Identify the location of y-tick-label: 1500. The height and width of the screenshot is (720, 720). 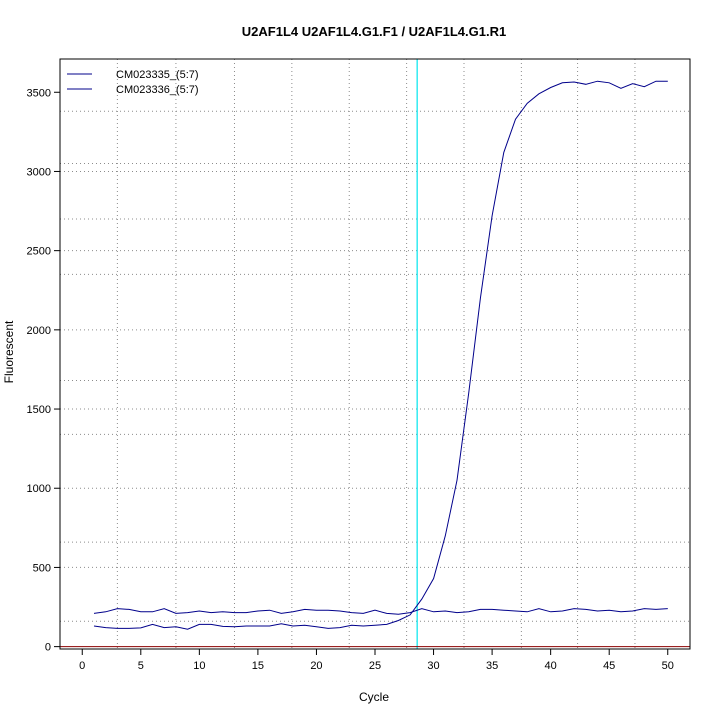
(39, 410).